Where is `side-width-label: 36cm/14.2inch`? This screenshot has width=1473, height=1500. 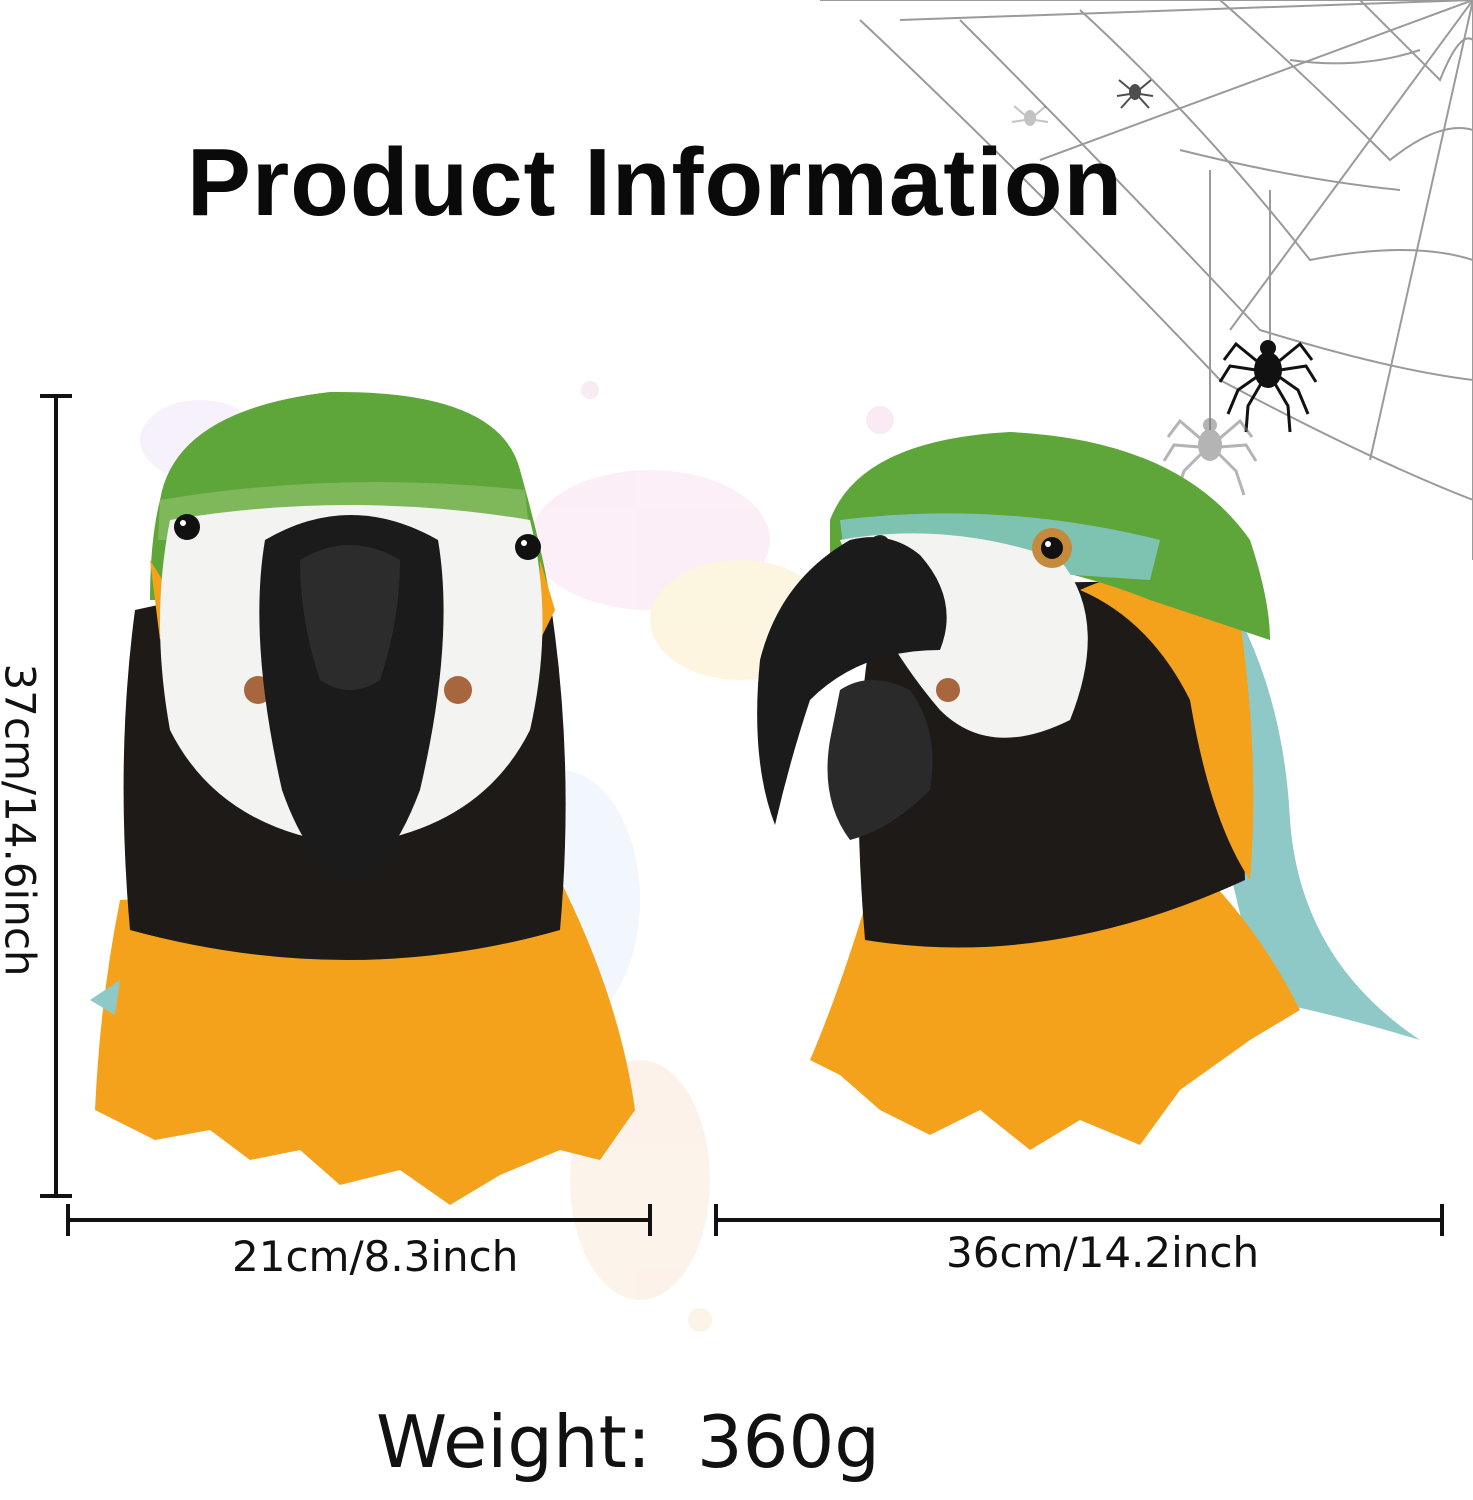
side-width-label: 36cm/14.2inch is located at coordinates (1103, 1252).